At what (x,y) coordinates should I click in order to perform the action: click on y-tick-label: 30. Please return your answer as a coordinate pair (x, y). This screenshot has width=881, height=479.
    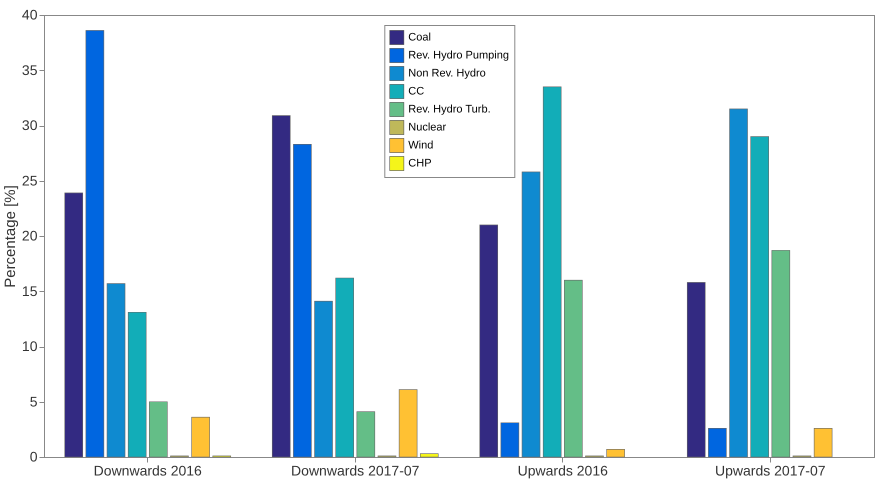
    Looking at the image, I should click on (30, 125).